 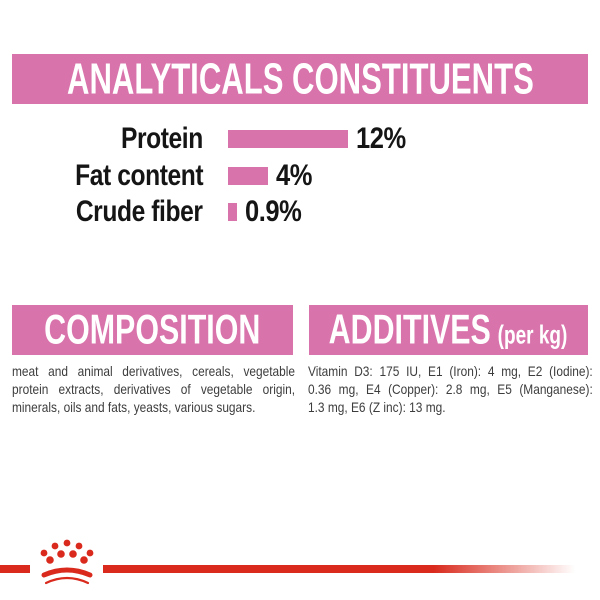 I want to click on chart-value-fat-content: 4%, so click(x=294, y=175).